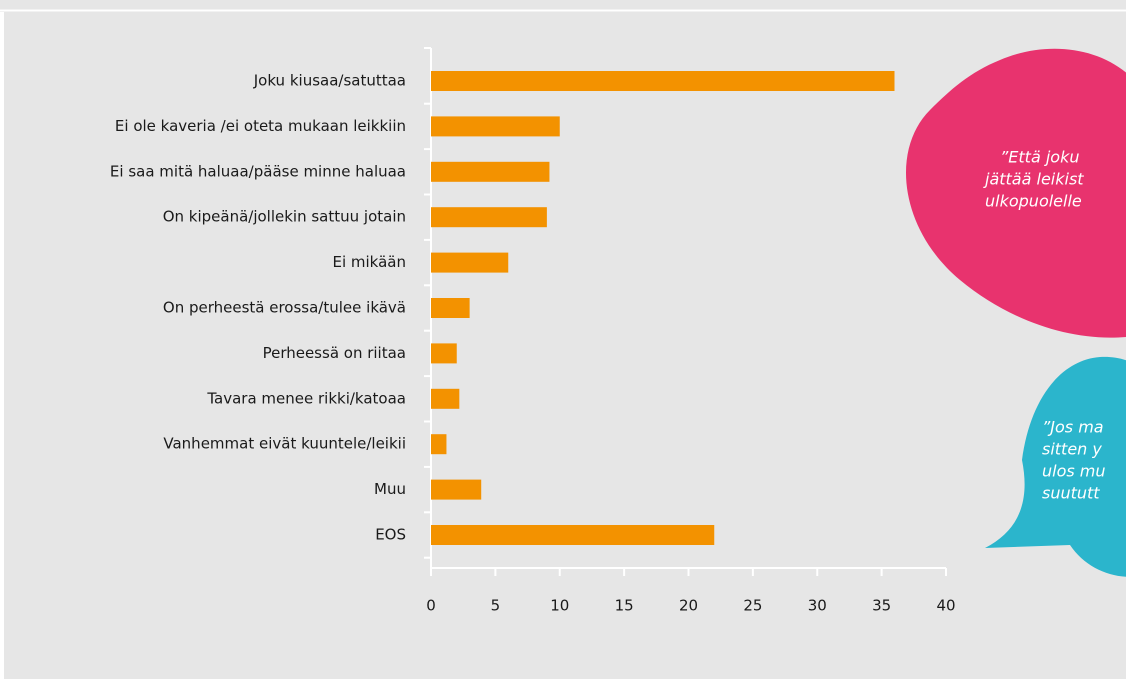 The image size is (1126, 679). What do you see at coordinates (431, 606) in the screenshot?
I see `x-tick-label: 0` at bounding box center [431, 606].